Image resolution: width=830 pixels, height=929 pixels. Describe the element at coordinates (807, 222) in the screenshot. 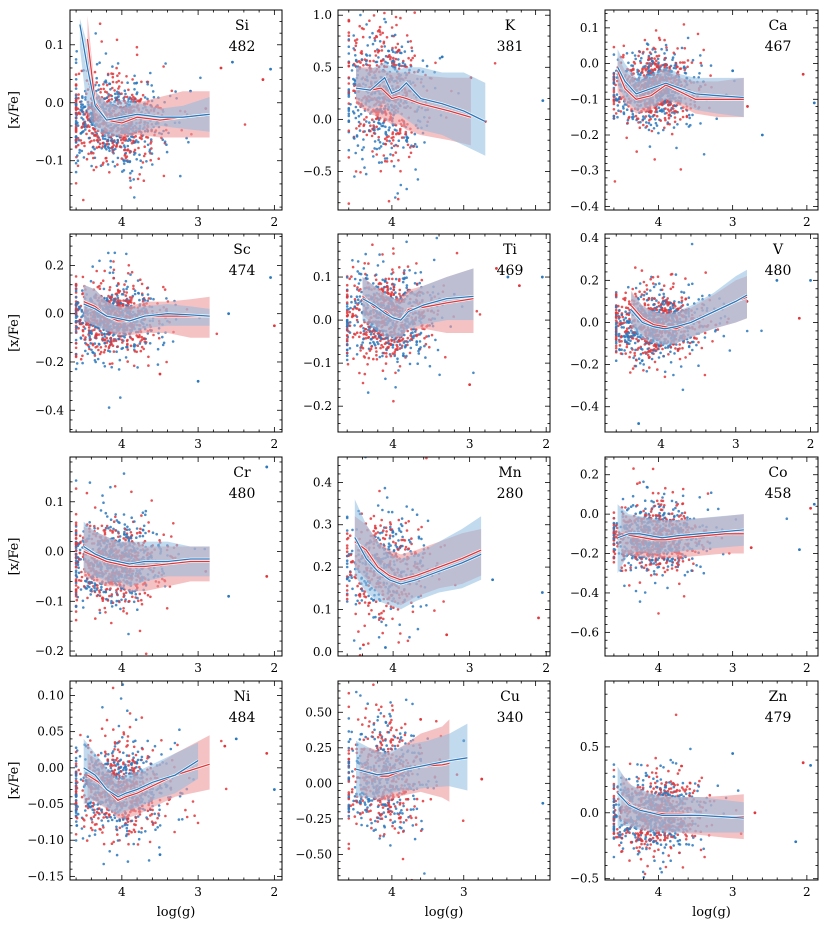

I see `x-tick-label: 2` at that location.